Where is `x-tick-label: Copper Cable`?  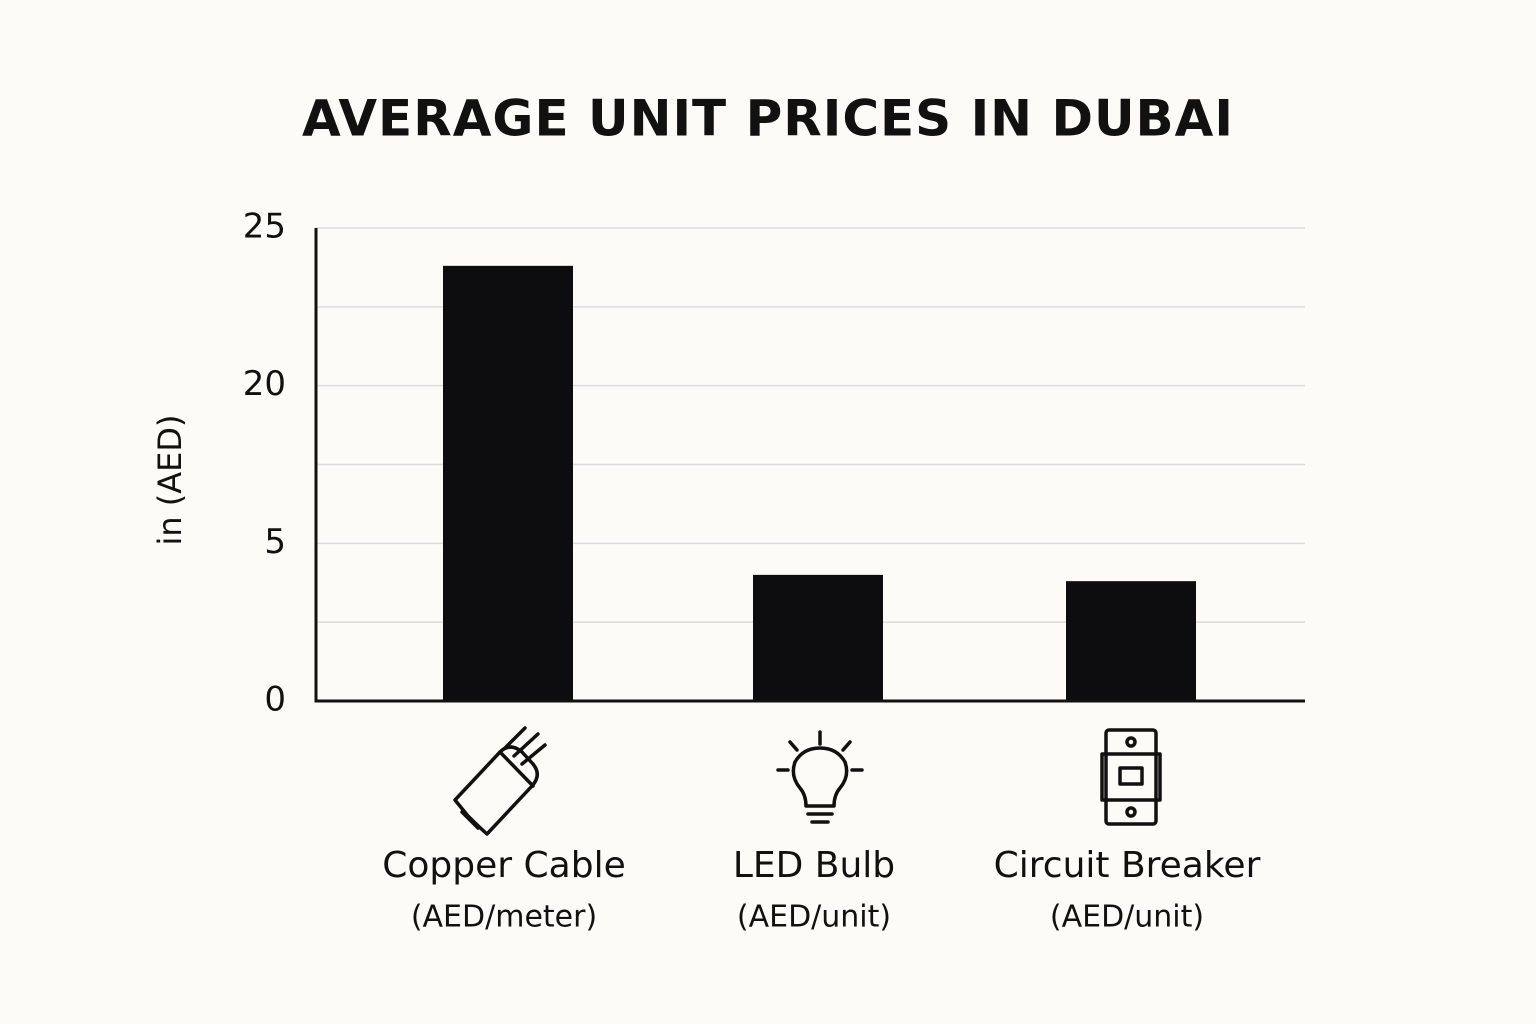
x-tick-label: Copper Cable is located at coordinates (503, 865).